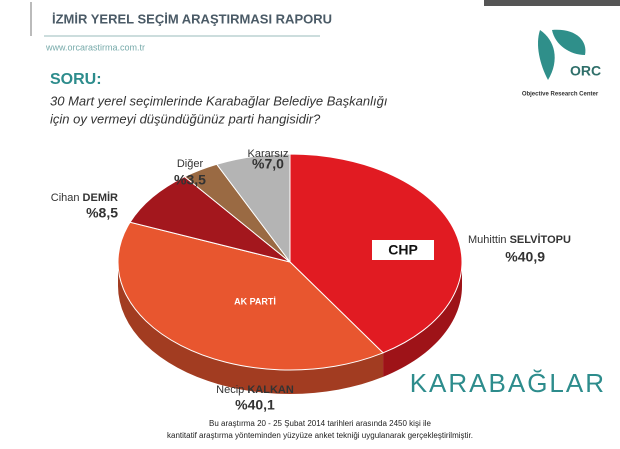 The height and width of the screenshot is (449, 620). What do you see at coordinates (561, 63) in the screenshot?
I see `logo: ORC Objective Research Center` at bounding box center [561, 63].